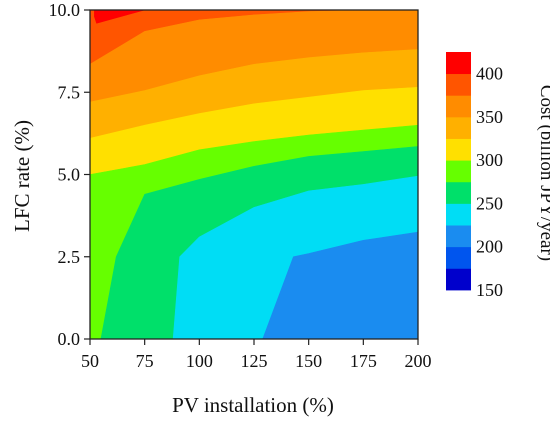 This screenshot has width=550, height=424. I want to click on colorbar-tick-label: 350, so click(489, 117).